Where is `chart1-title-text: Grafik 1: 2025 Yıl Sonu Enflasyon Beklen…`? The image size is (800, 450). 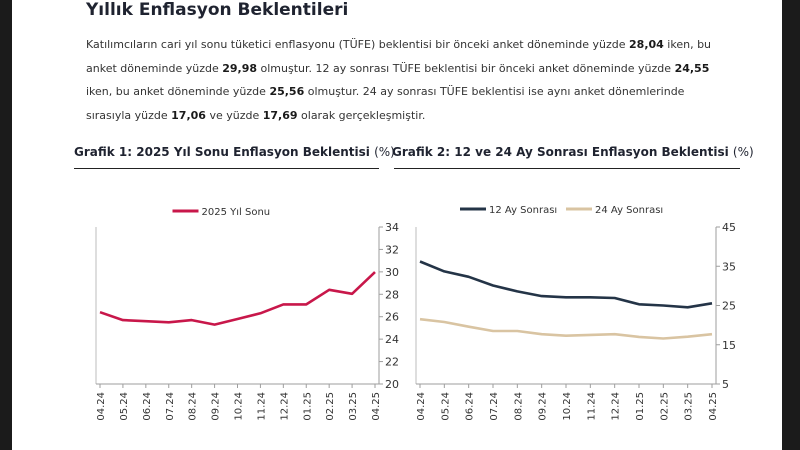 chart1-title-text: Grafik 1: 2025 Yıl Sonu Enflasyon Beklen… is located at coordinates (222, 152).